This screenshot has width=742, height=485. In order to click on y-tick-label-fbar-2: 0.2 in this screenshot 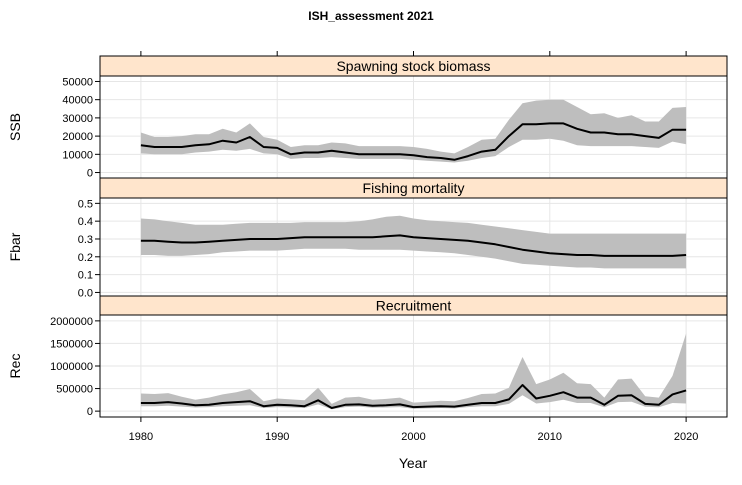, I will do `click(85, 258)`.